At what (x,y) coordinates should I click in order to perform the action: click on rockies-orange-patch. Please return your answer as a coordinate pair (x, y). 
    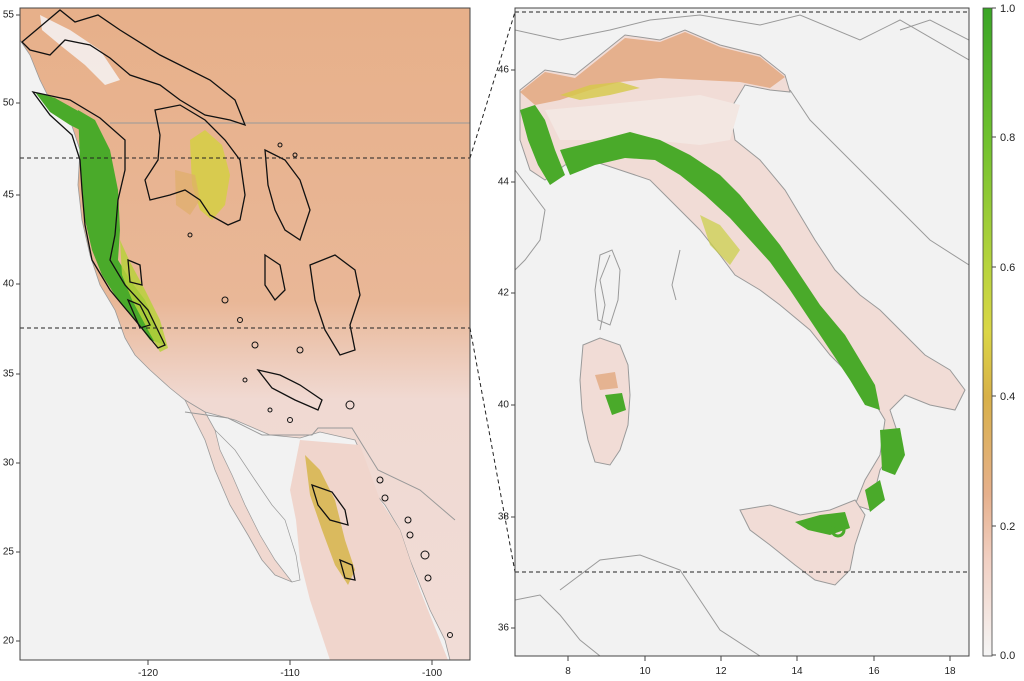
    Looking at the image, I should click on (187, 192).